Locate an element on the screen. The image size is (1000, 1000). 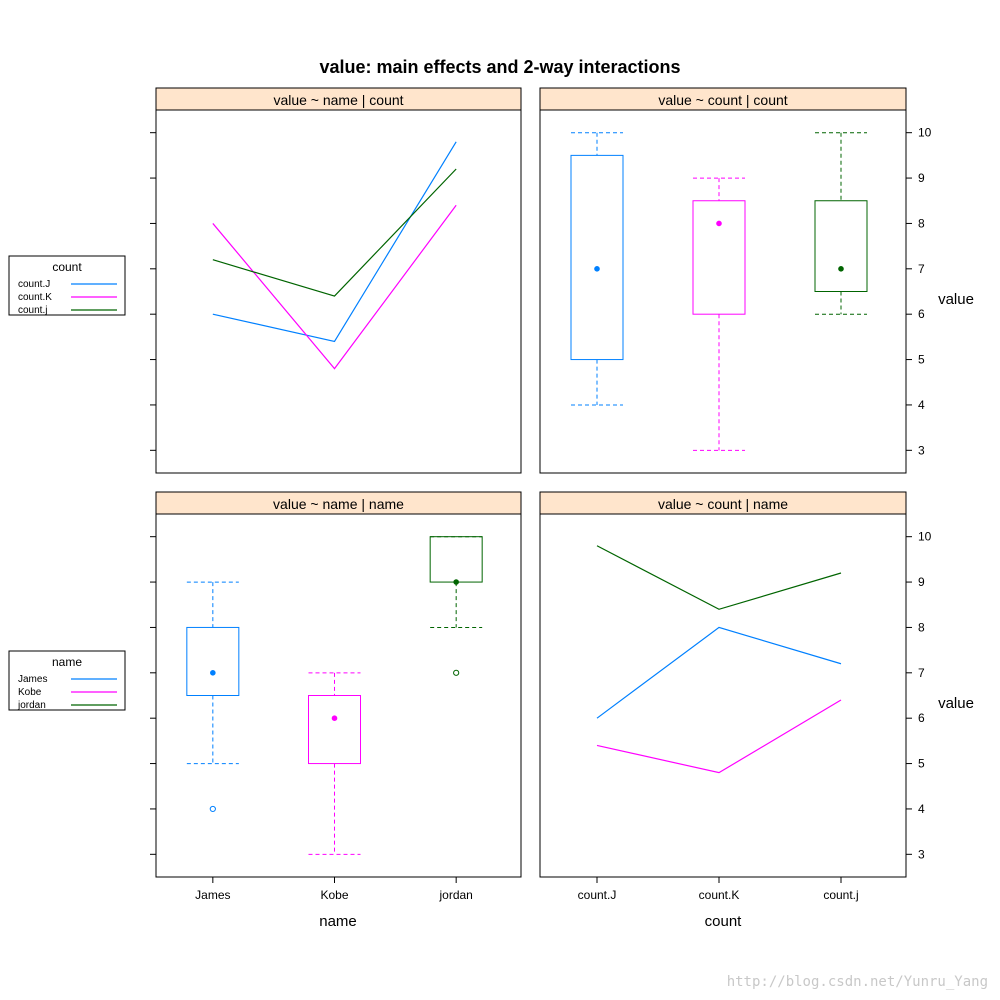
panel-1: value ~ name | count is located at coordinates (336, 280).